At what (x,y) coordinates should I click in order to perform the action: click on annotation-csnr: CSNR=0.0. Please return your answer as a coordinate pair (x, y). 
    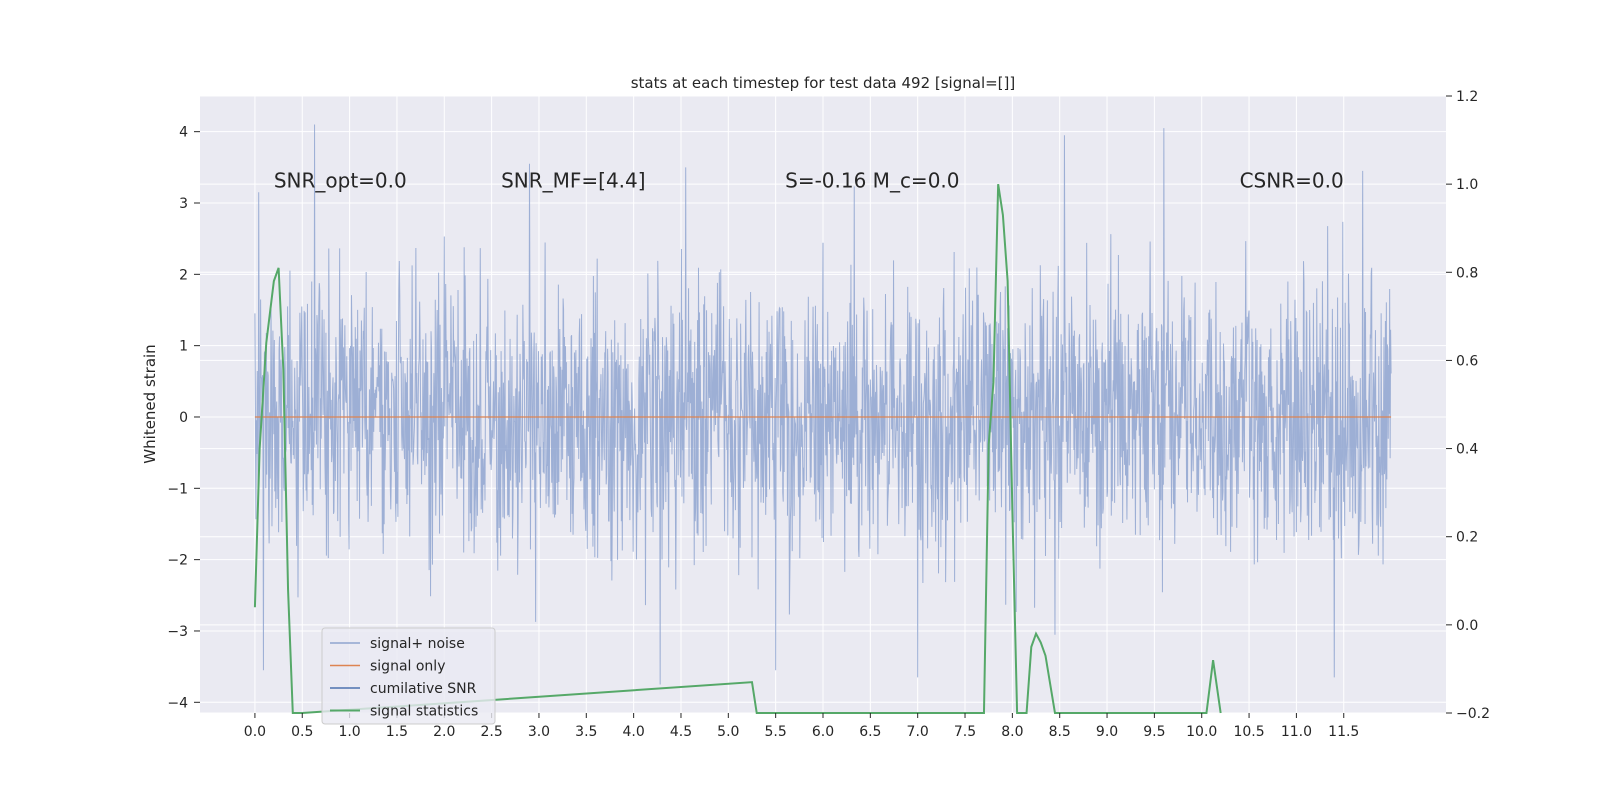
    Looking at the image, I should click on (1292, 180).